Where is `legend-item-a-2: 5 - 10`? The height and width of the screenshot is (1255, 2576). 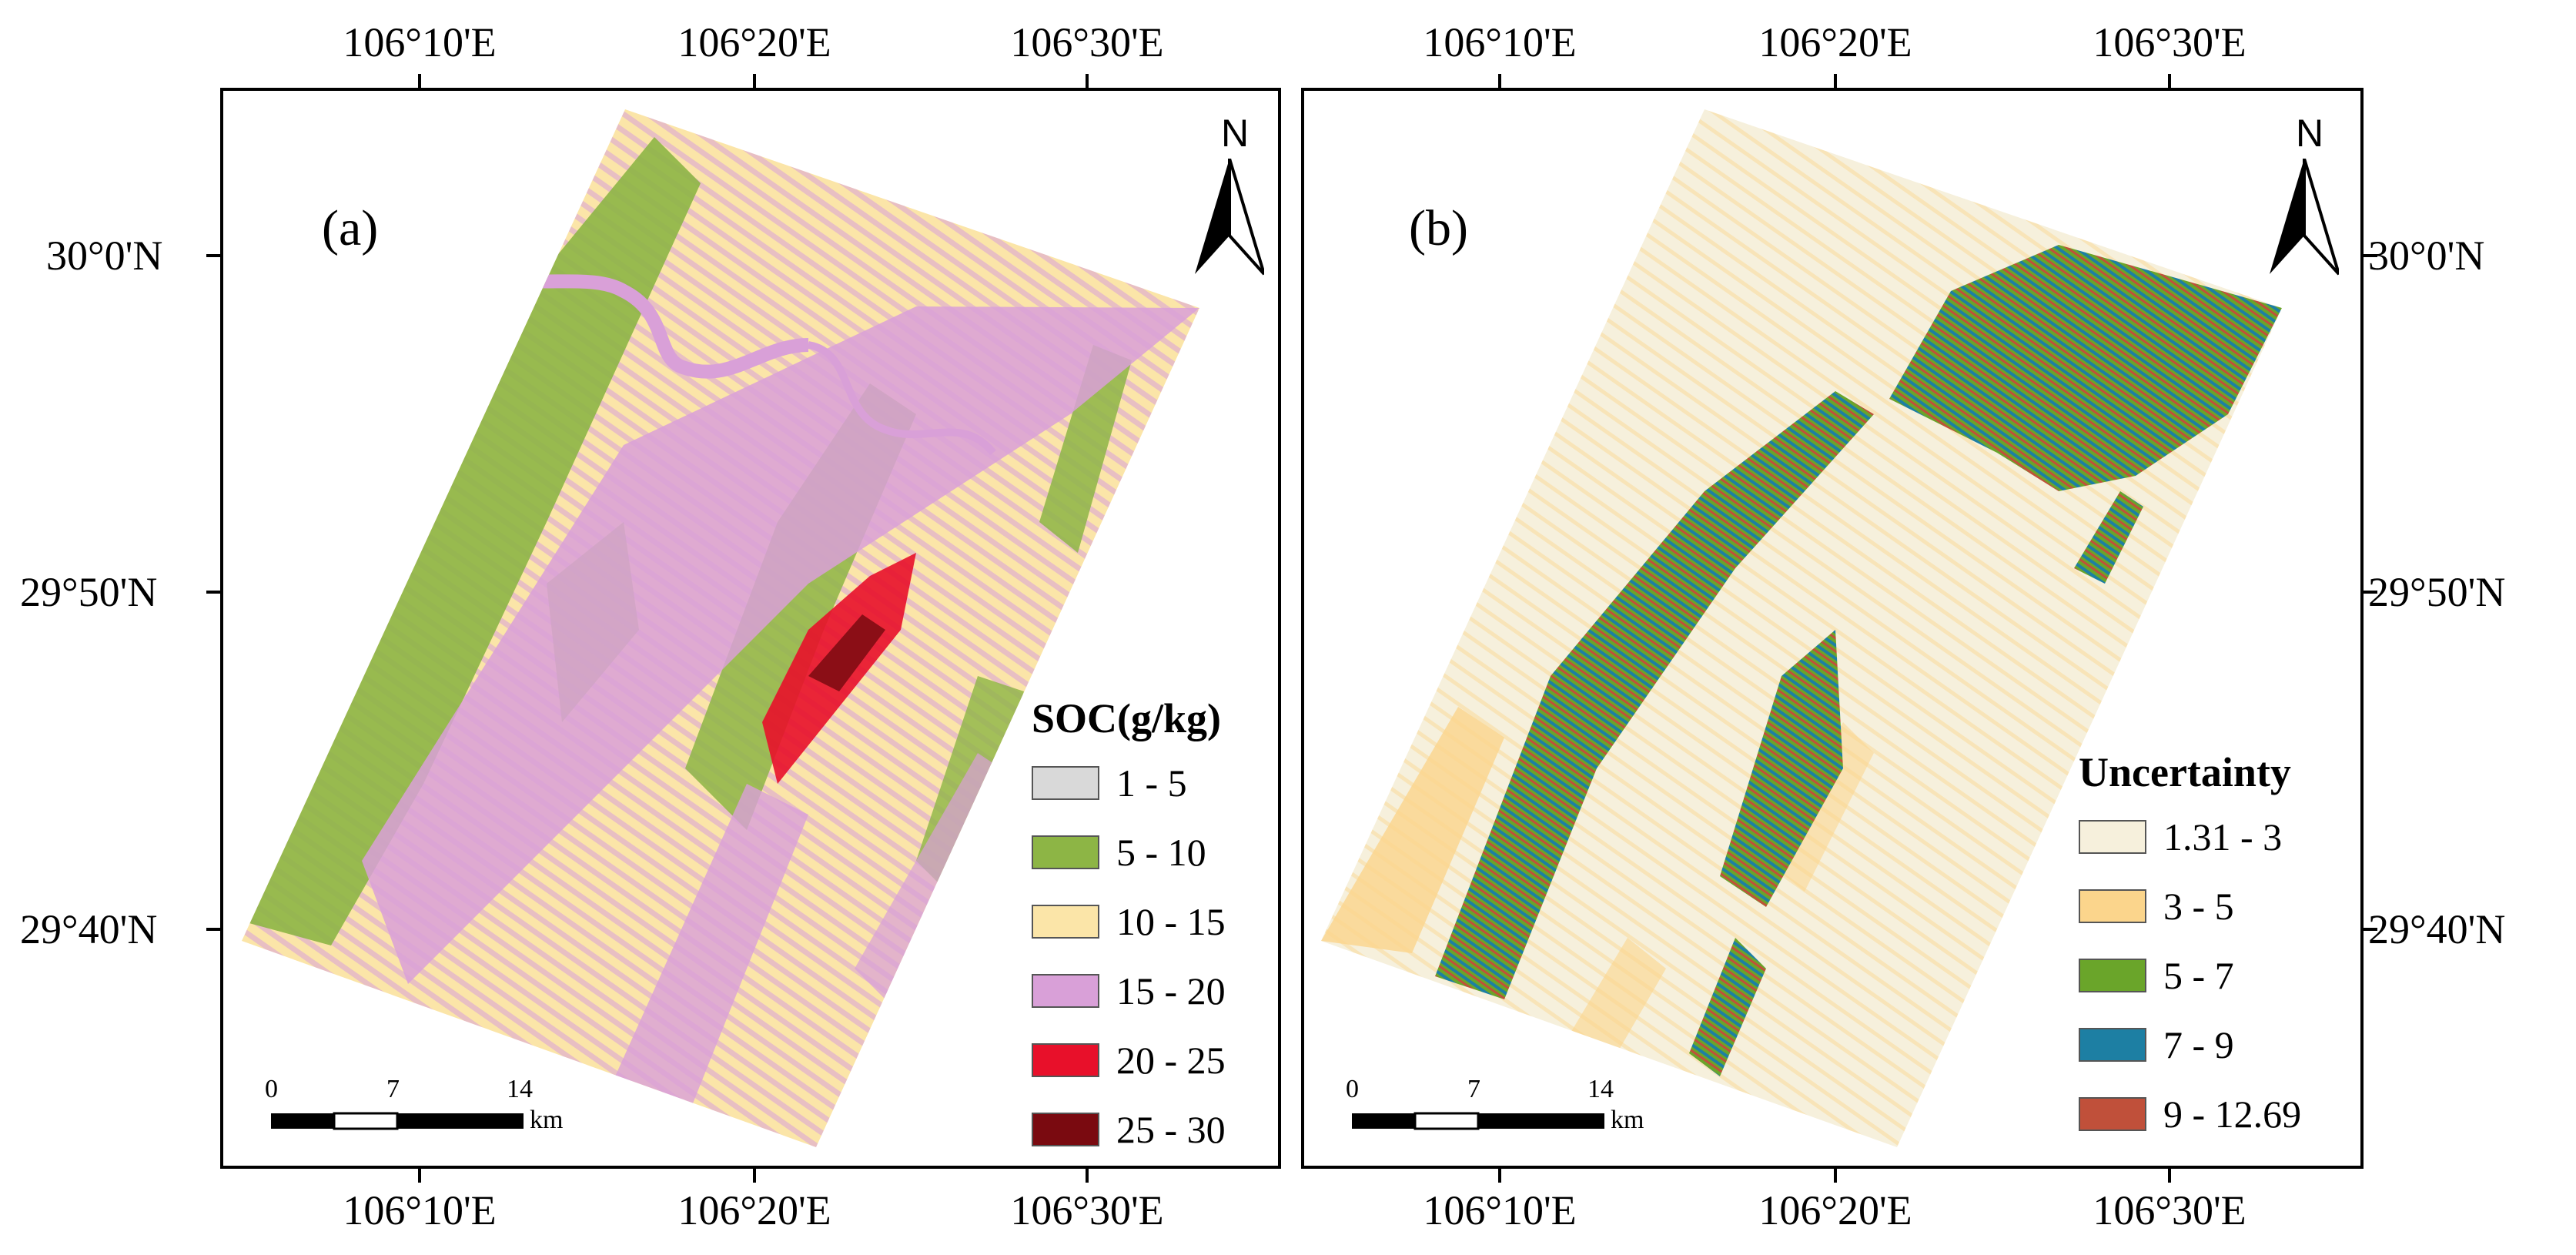 legend-item-a-2: 5 - 10 is located at coordinates (1119, 852).